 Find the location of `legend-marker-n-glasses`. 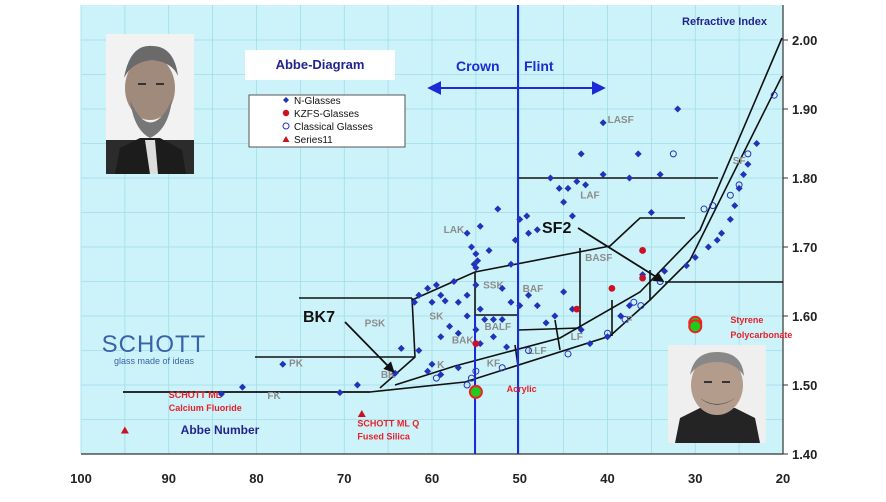

legend-marker-n-glasses is located at coordinates (286, 100).